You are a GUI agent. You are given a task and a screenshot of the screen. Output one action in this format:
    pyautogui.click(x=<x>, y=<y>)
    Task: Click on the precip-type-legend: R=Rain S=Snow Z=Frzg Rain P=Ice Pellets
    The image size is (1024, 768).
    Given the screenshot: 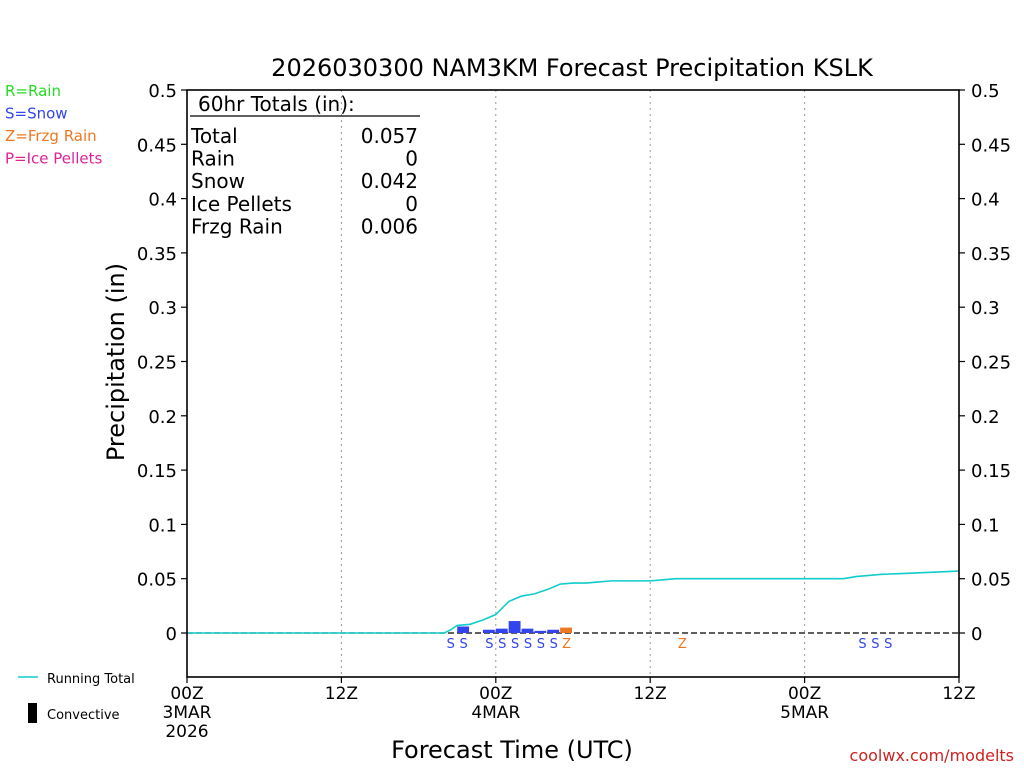 What is the action you would take?
    pyautogui.click(x=53, y=125)
    